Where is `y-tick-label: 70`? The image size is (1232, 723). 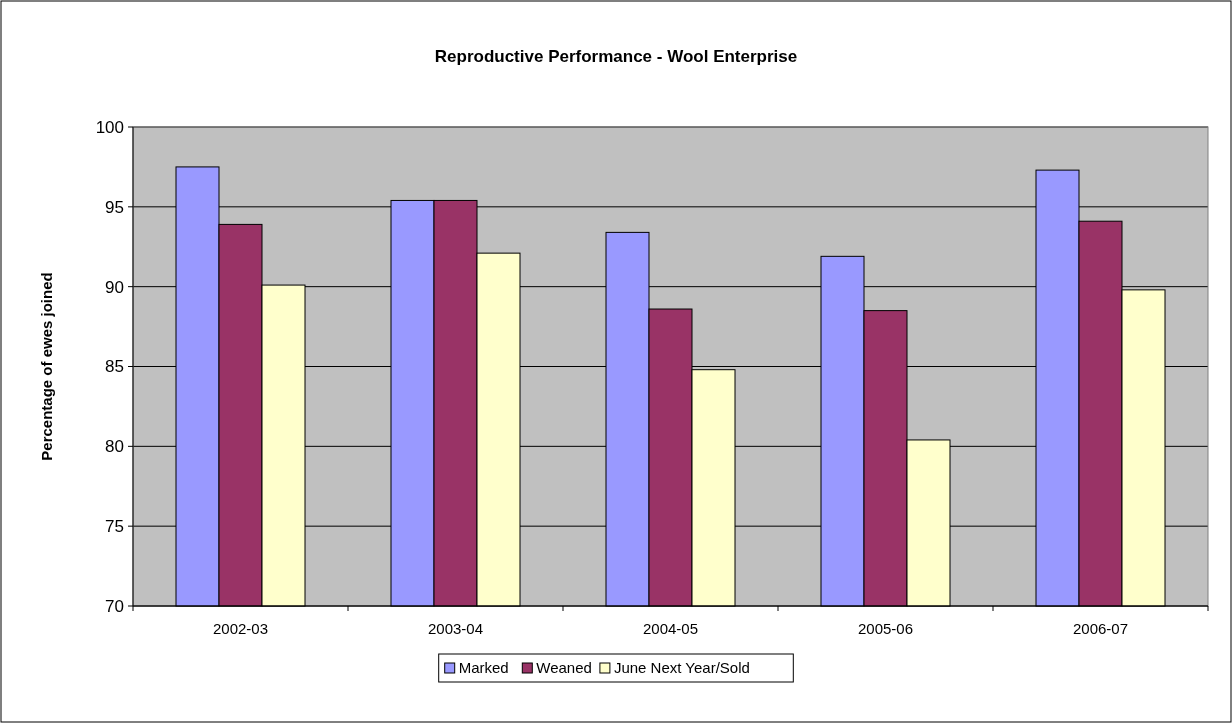
y-tick-label: 70 is located at coordinates (114, 606).